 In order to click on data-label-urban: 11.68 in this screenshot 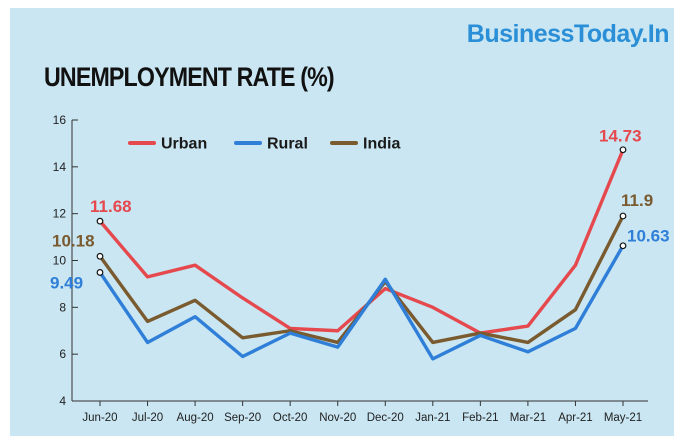, I will do `click(111, 206)`.